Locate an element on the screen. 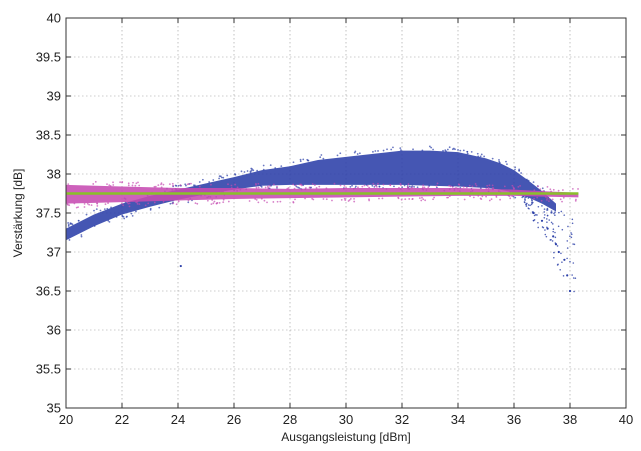 The height and width of the screenshot is (451, 641). y-tick-label: 37 is located at coordinates (54, 252).